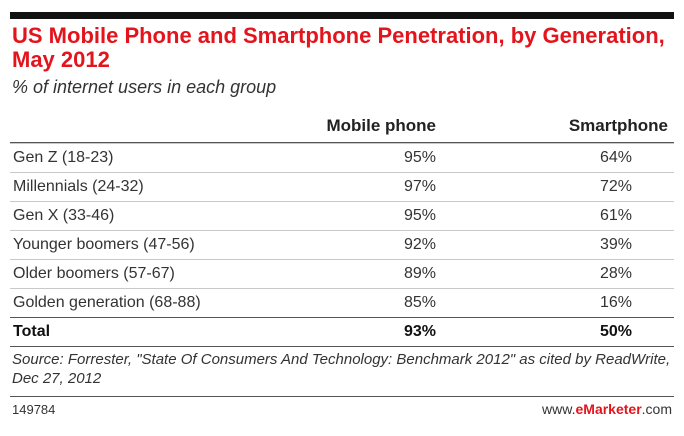  I want to click on top-rule, so click(342, 15).